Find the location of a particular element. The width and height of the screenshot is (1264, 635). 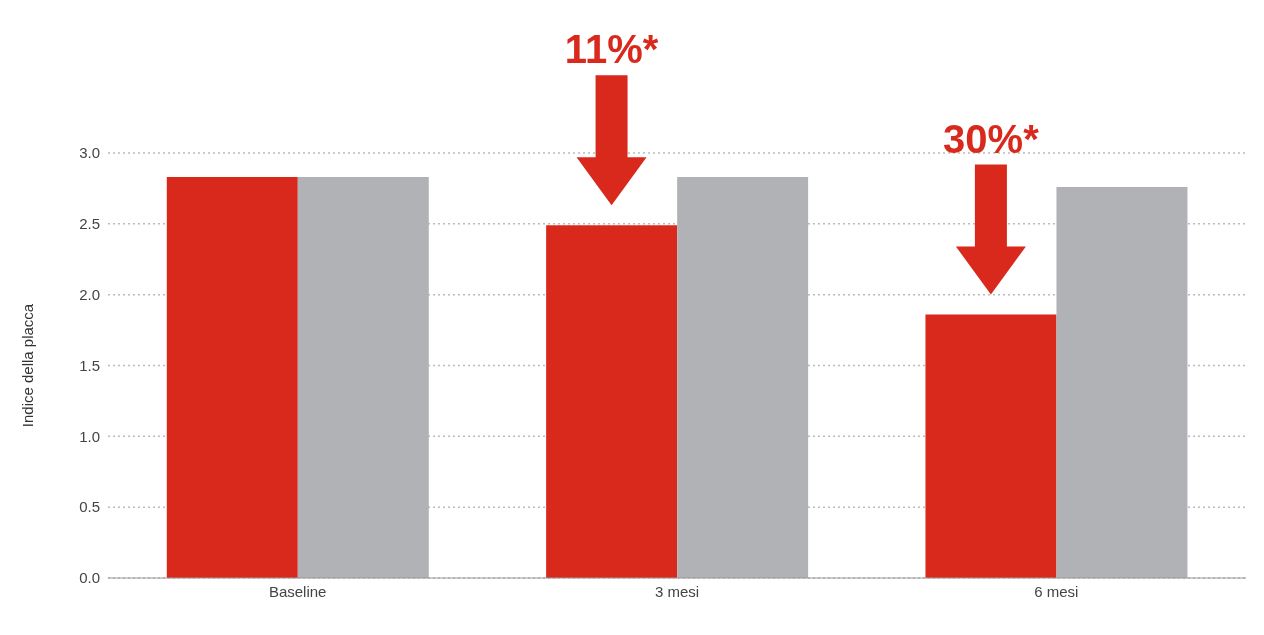

y-axis-title: Indice della placca is located at coordinates (28, 365).